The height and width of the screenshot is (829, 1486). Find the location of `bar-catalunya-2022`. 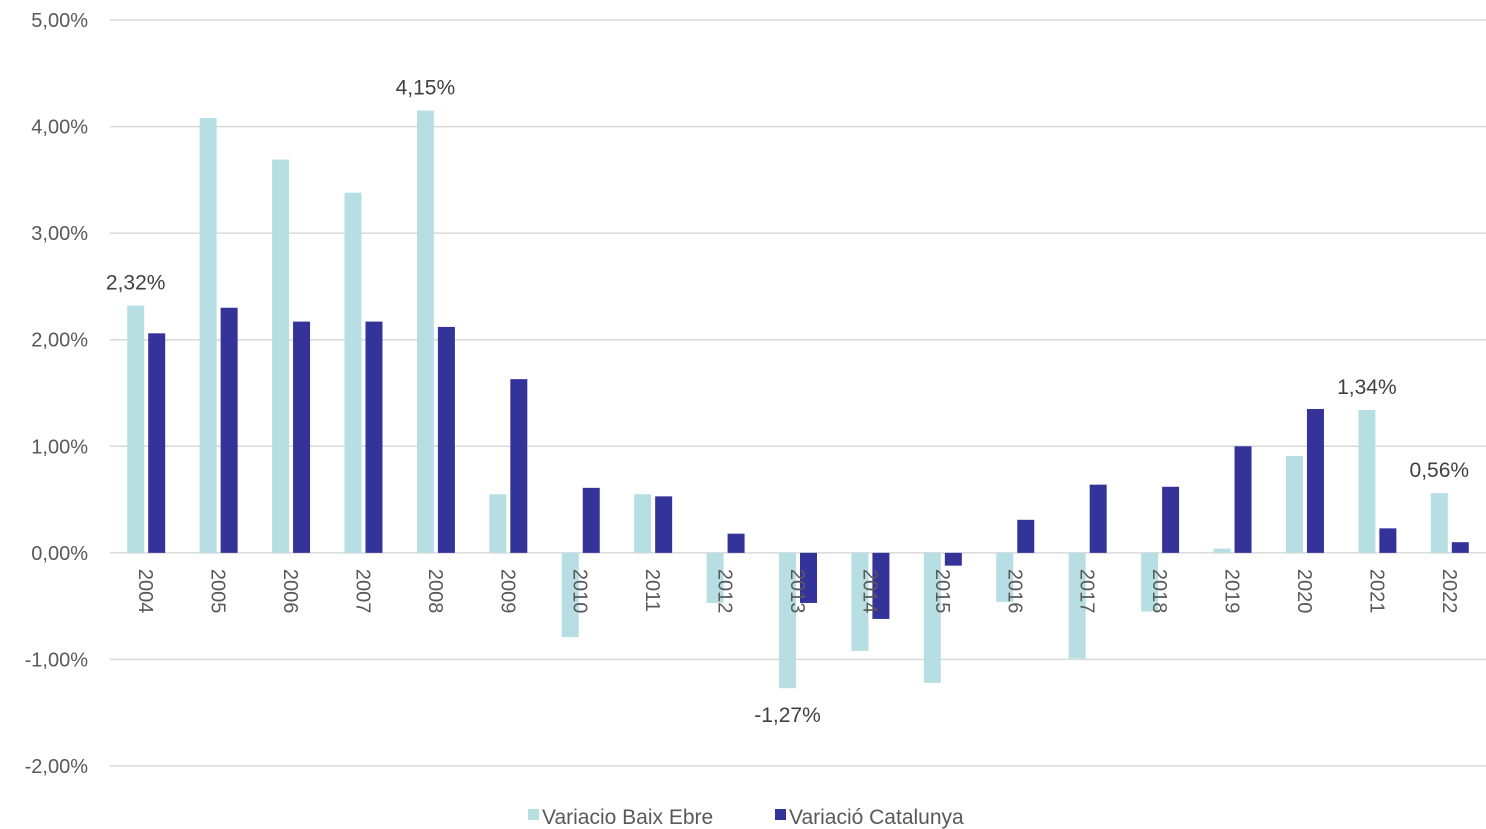

bar-catalunya-2022 is located at coordinates (1460, 547).